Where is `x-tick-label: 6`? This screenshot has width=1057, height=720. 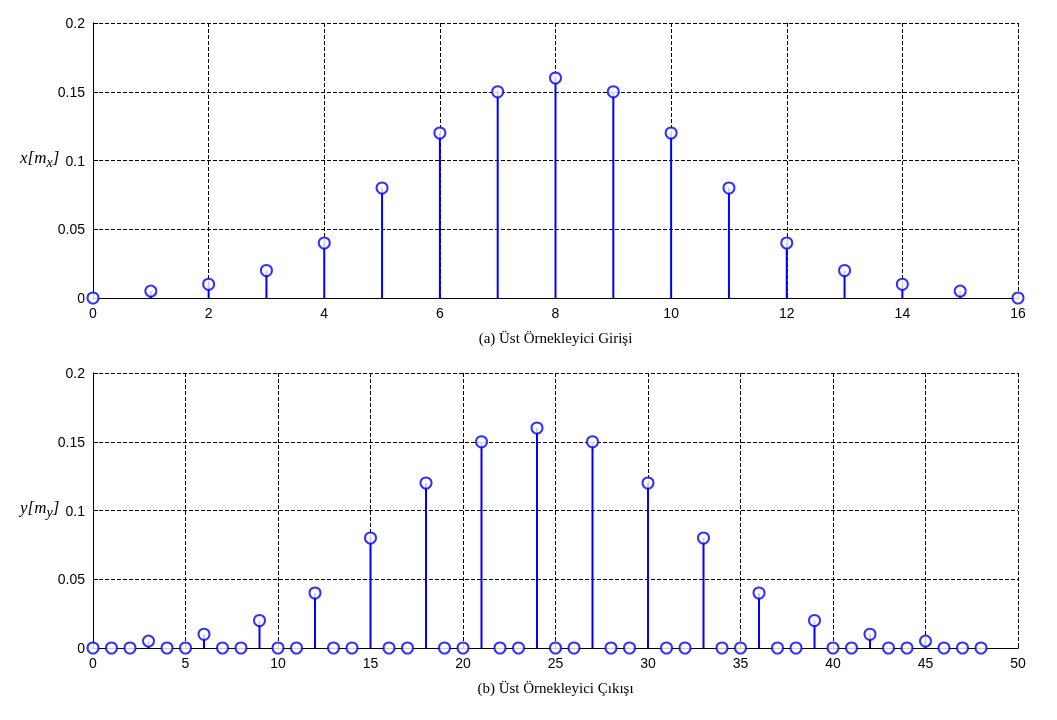
x-tick-label: 6 is located at coordinates (439, 313).